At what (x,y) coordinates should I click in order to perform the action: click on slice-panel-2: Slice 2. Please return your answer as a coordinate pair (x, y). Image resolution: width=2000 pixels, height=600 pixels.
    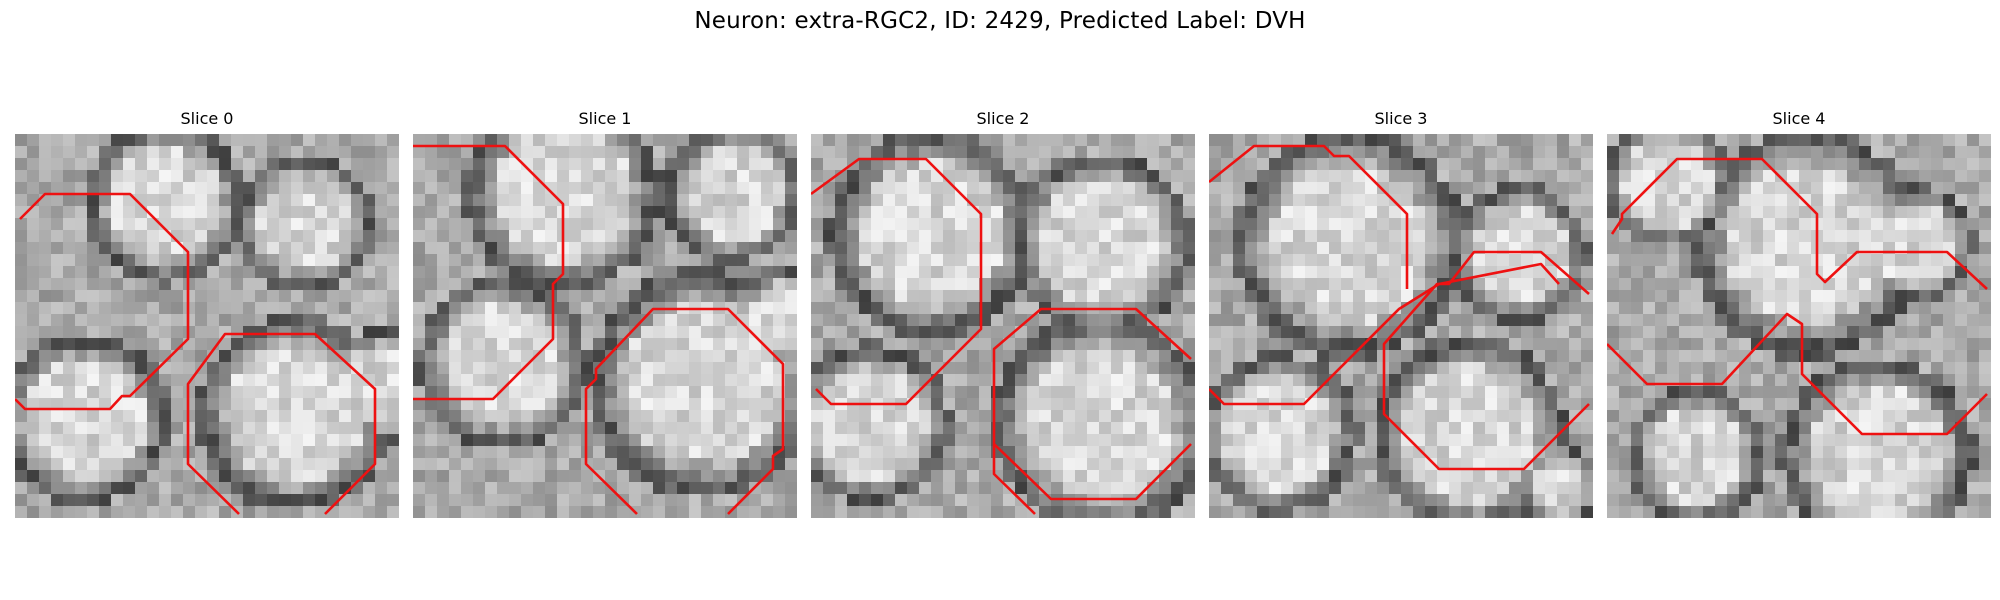
    Looking at the image, I should click on (1003, 313).